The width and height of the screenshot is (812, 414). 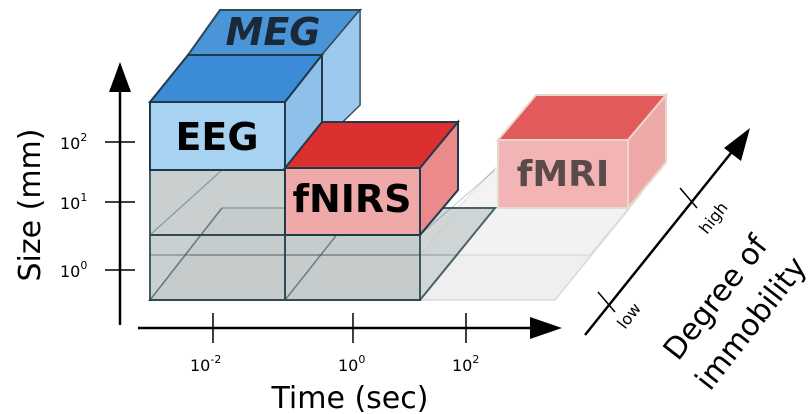 I want to click on fnirs-box: fNIRS, so click(x=371, y=178).